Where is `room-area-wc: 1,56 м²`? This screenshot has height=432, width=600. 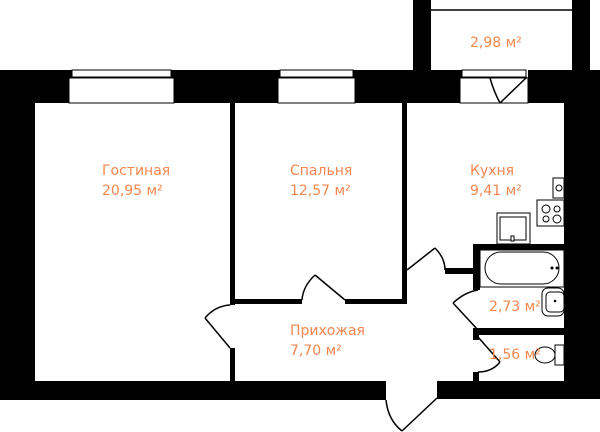 room-area-wc: 1,56 м² is located at coordinates (515, 355).